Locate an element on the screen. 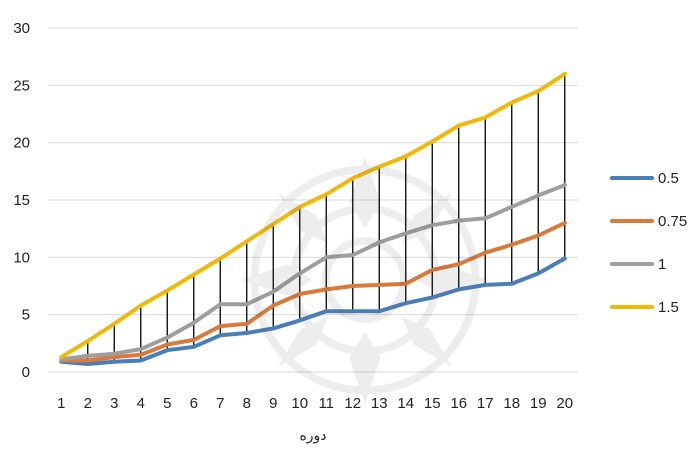  x-tick-label-5: 5 is located at coordinates (167, 403).